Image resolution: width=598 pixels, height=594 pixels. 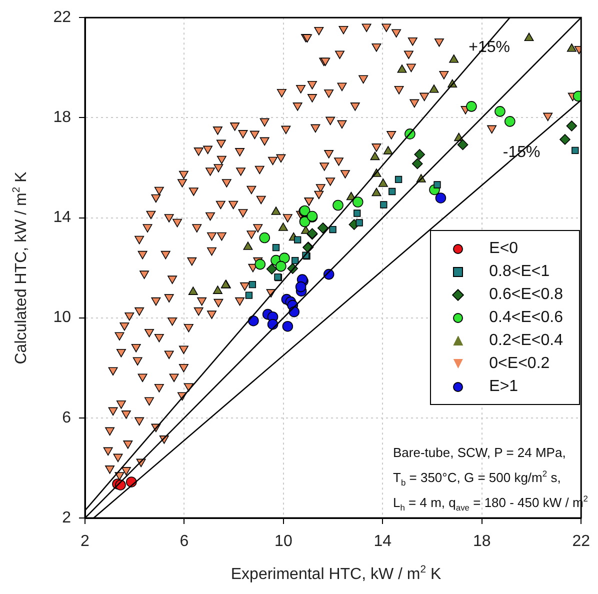 What do you see at coordinates (62, 317) in the screenshot?
I see `y-tick-label: 10` at bounding box center [62, 317].